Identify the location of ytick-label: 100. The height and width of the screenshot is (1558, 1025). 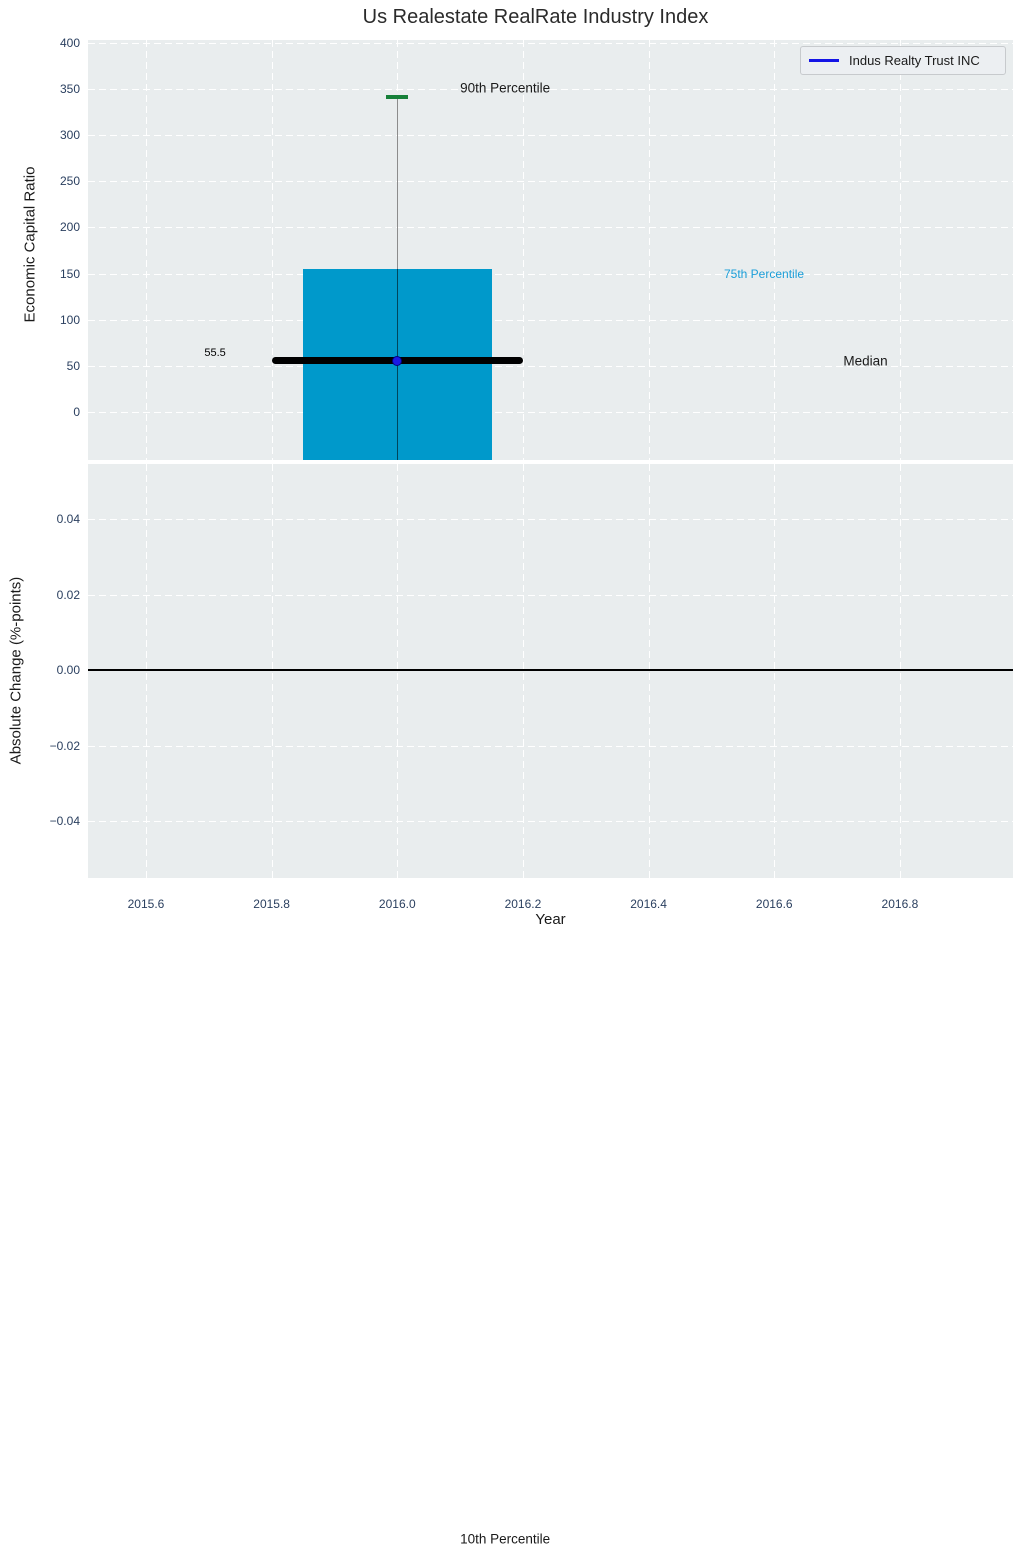
(69, 319).